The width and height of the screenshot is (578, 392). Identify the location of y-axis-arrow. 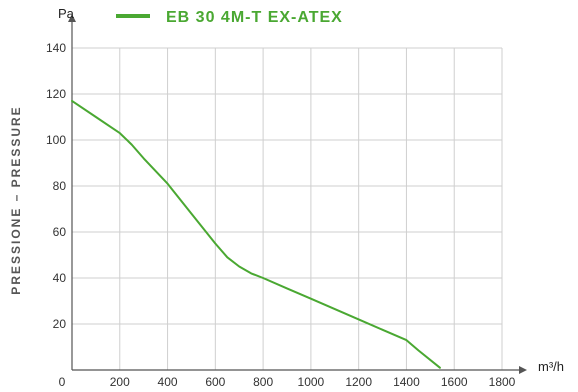
(72, 18).